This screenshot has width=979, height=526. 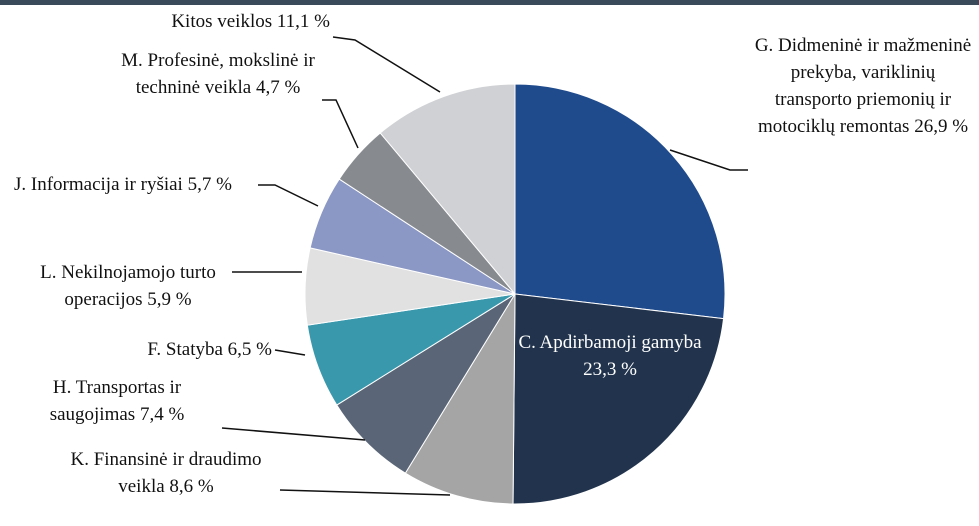 I want to click on value-label: 7,4 %, so click(x=162, y=414).